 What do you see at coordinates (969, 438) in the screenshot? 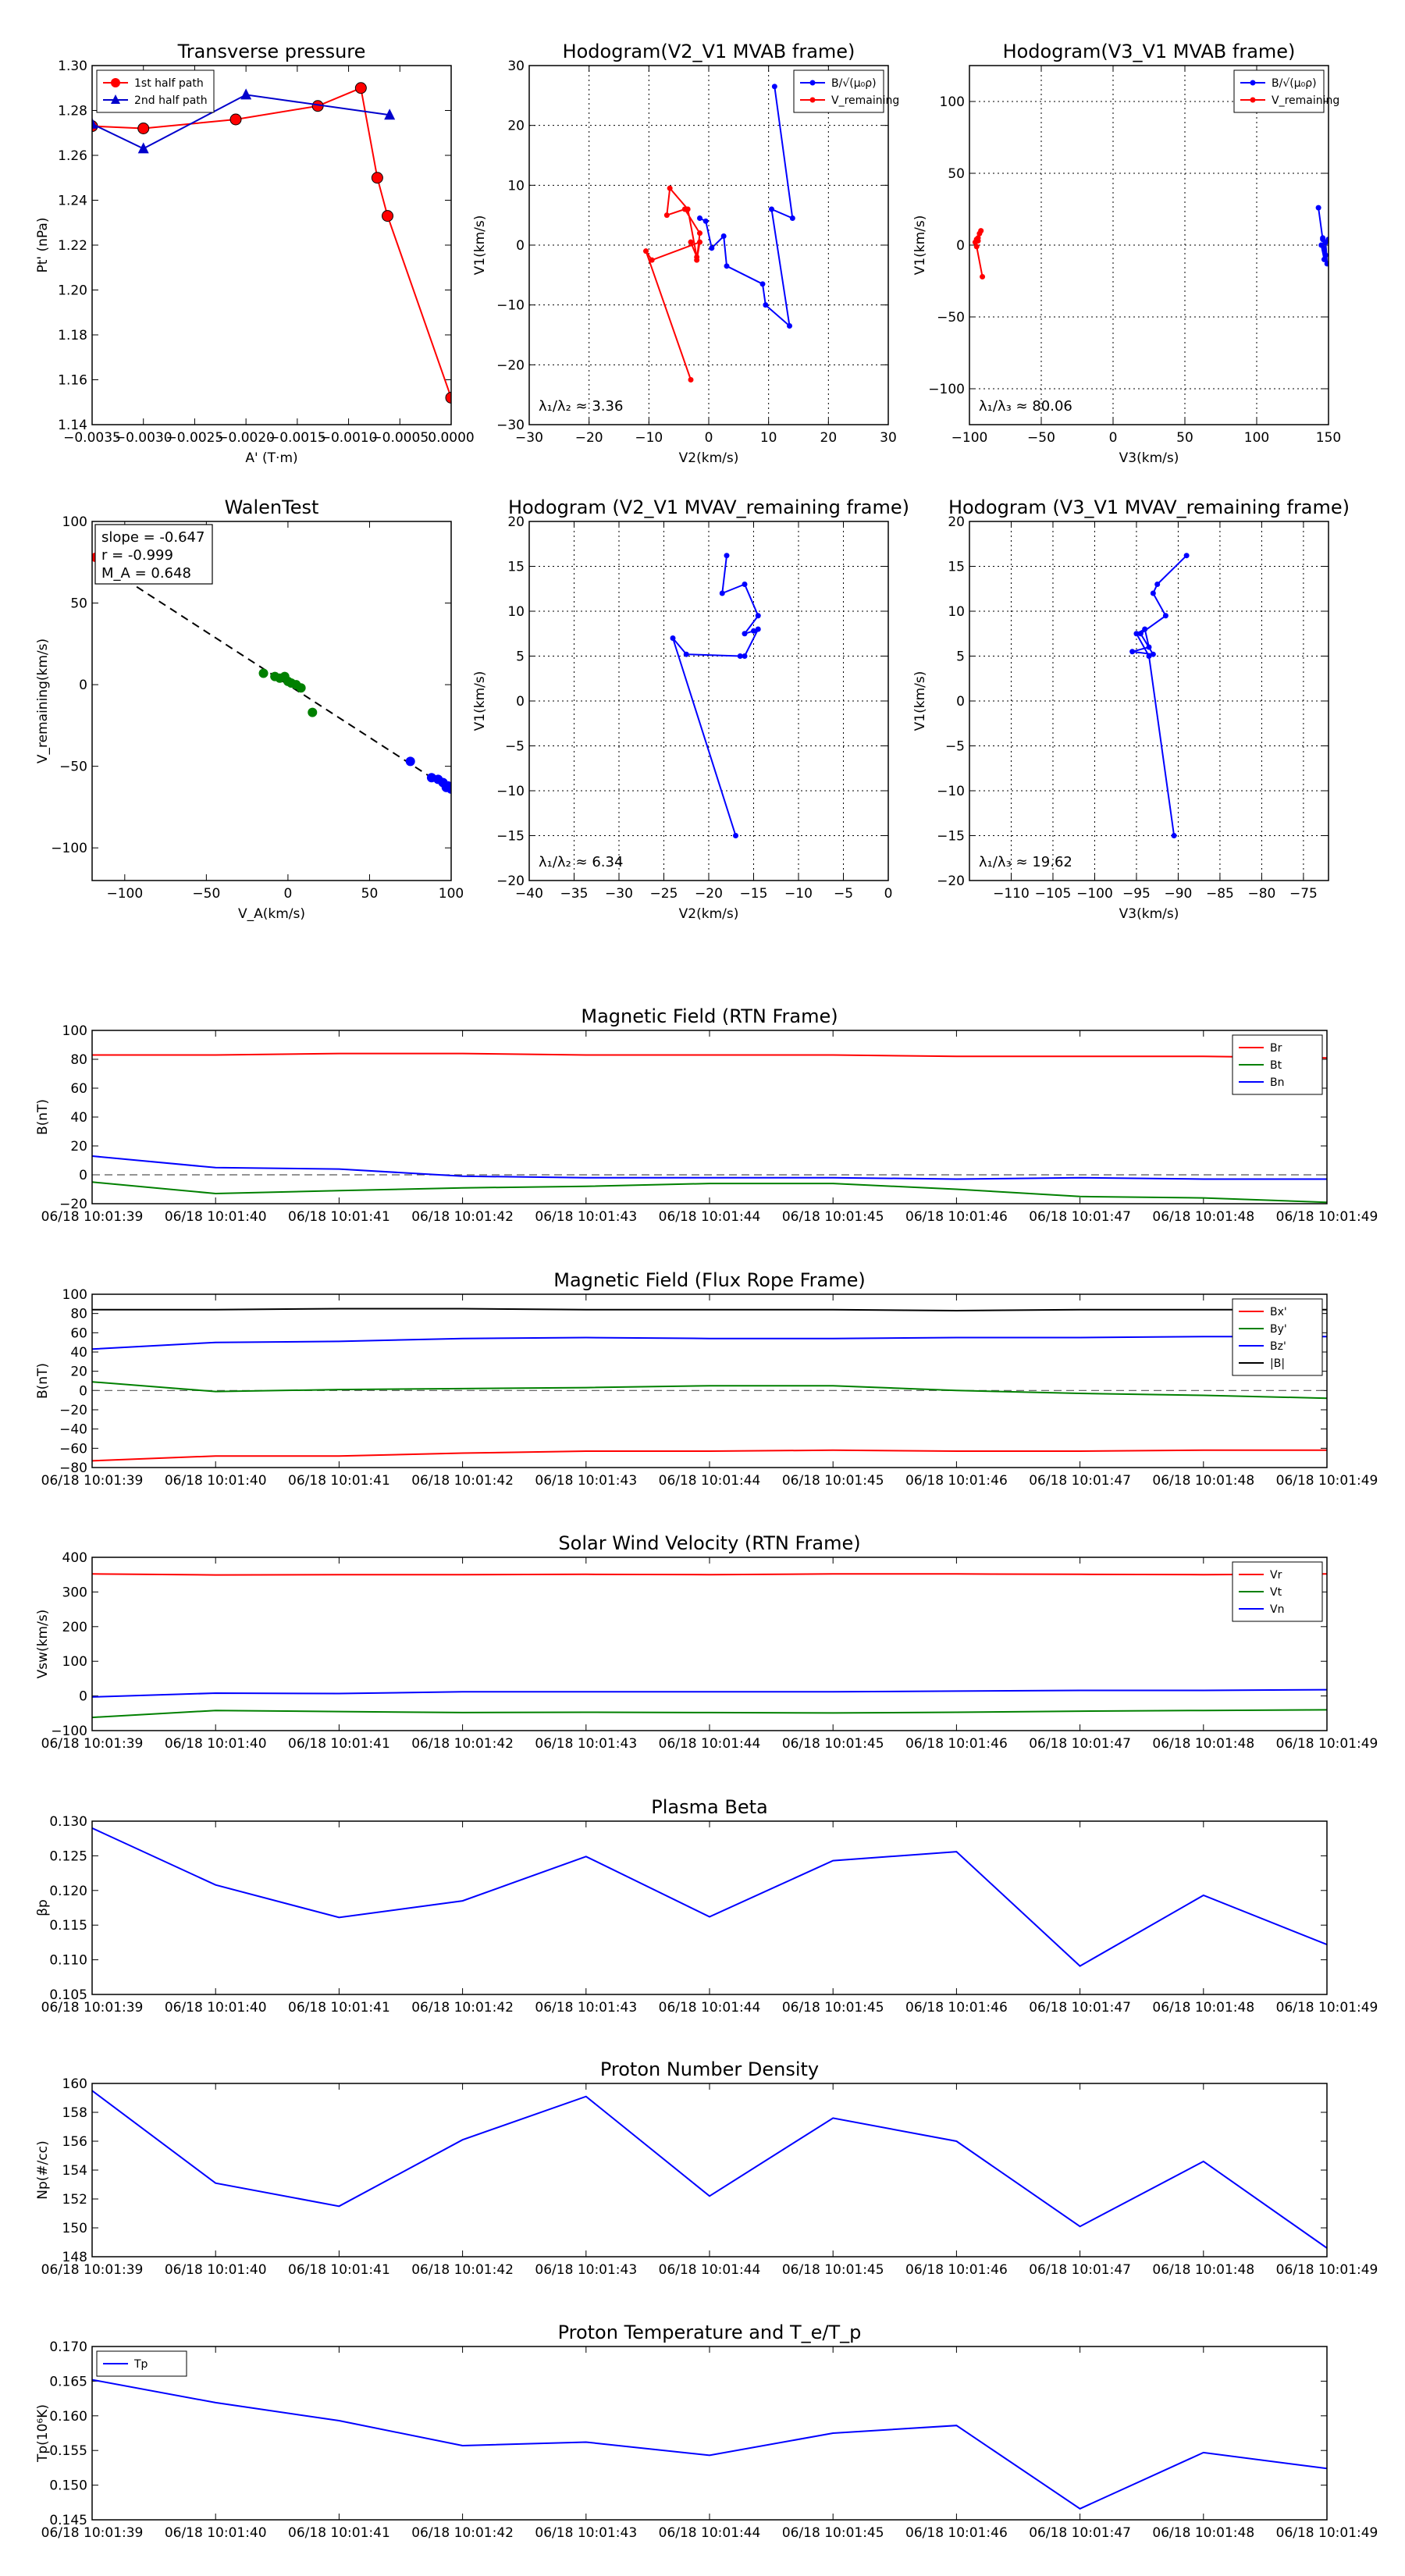
I see `x-tick-label: −100` at bounding box center [969, 438].